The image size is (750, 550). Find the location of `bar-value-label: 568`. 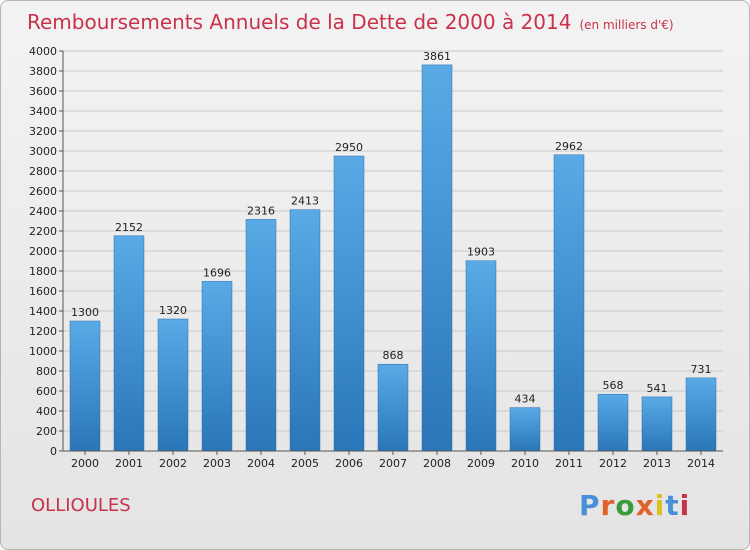

bar-value-label: 568 is located at coordinates (613, 385).